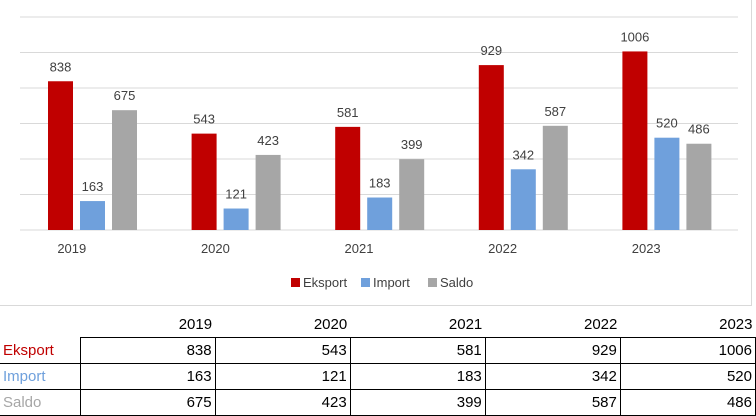  I want to click on bar-import-2019, so click(92, 215).